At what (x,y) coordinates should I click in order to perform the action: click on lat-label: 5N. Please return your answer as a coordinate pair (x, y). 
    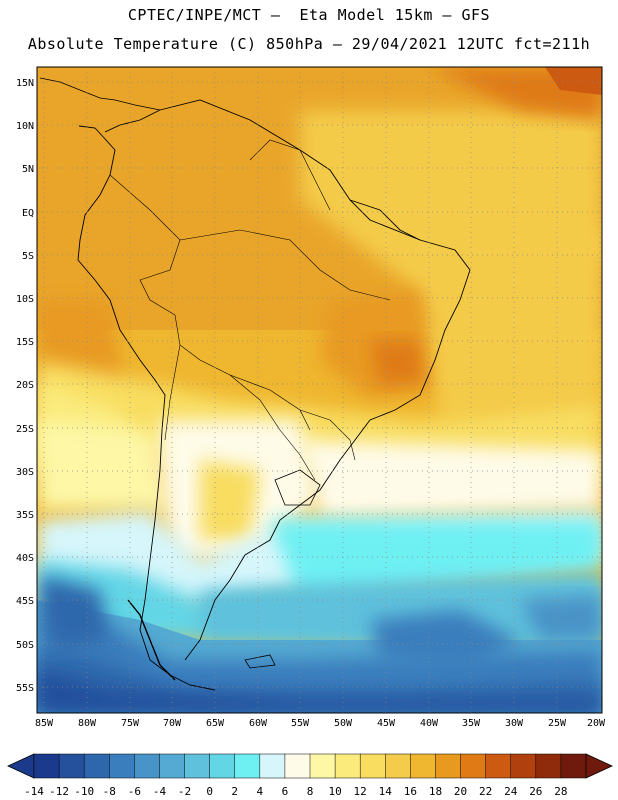
    Looking at the image, I should click on (28, 169).